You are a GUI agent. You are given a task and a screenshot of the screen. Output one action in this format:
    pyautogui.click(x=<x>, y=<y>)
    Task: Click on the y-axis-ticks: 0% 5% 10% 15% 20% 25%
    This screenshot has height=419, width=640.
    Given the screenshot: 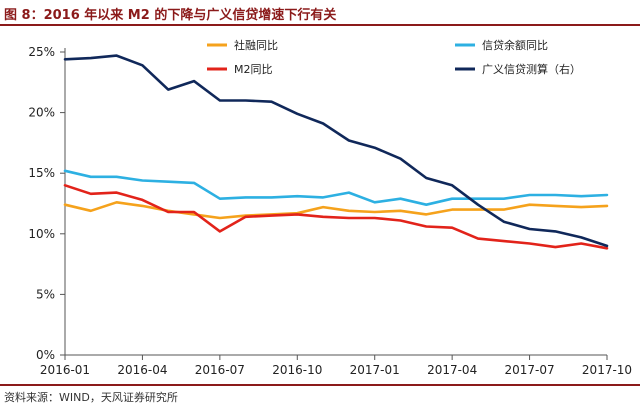 What is the action you would take?
    pyautogui.click(x=46, y=203)
    